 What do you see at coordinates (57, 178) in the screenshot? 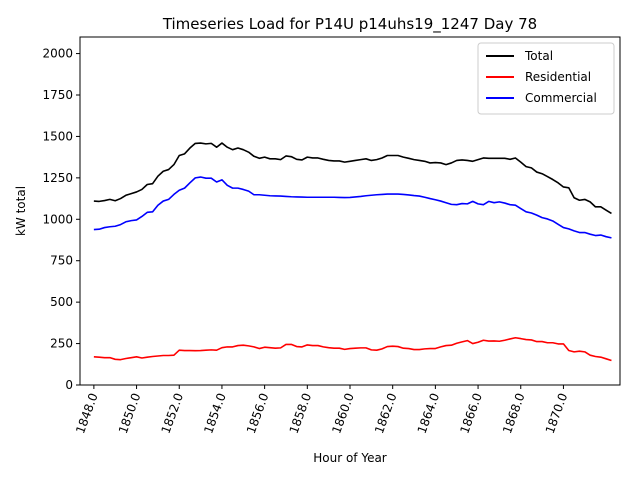
I see `y-tick-label: 1250` at bounding box center [57, 178].